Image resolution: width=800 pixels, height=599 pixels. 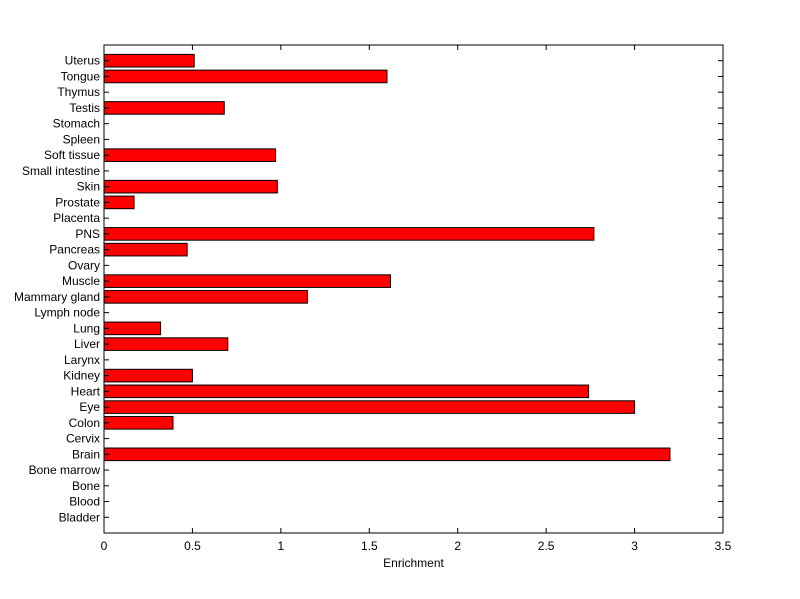 What do you see at coordinates (82, 61) in the screenshot?
I see `y-tick-label: Uterus` at bounding box center [82, 61].